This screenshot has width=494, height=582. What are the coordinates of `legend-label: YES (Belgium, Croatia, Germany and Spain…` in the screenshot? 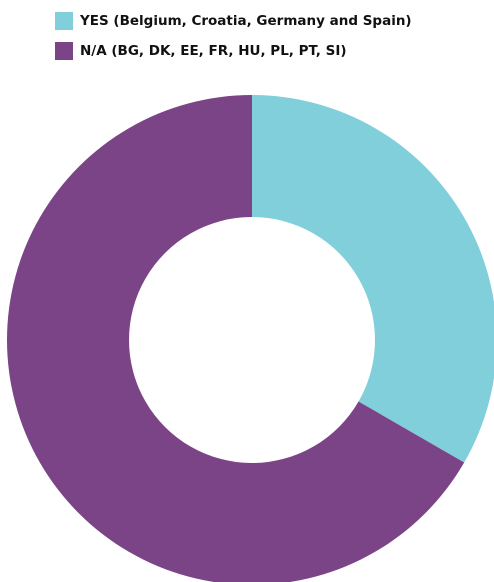 It's located at (245, 21).